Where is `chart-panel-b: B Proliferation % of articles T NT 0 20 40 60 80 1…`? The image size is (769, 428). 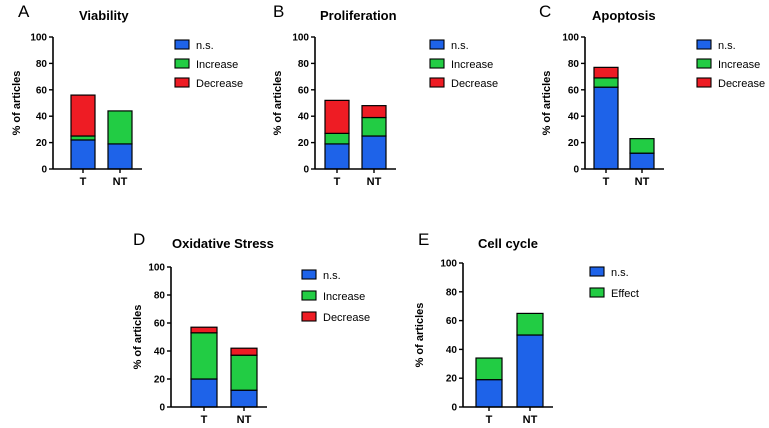 chart-panel-b: B Proliferation % of articles T NT 0 20 40 60 80 1… is located at coordinates (385, 95).